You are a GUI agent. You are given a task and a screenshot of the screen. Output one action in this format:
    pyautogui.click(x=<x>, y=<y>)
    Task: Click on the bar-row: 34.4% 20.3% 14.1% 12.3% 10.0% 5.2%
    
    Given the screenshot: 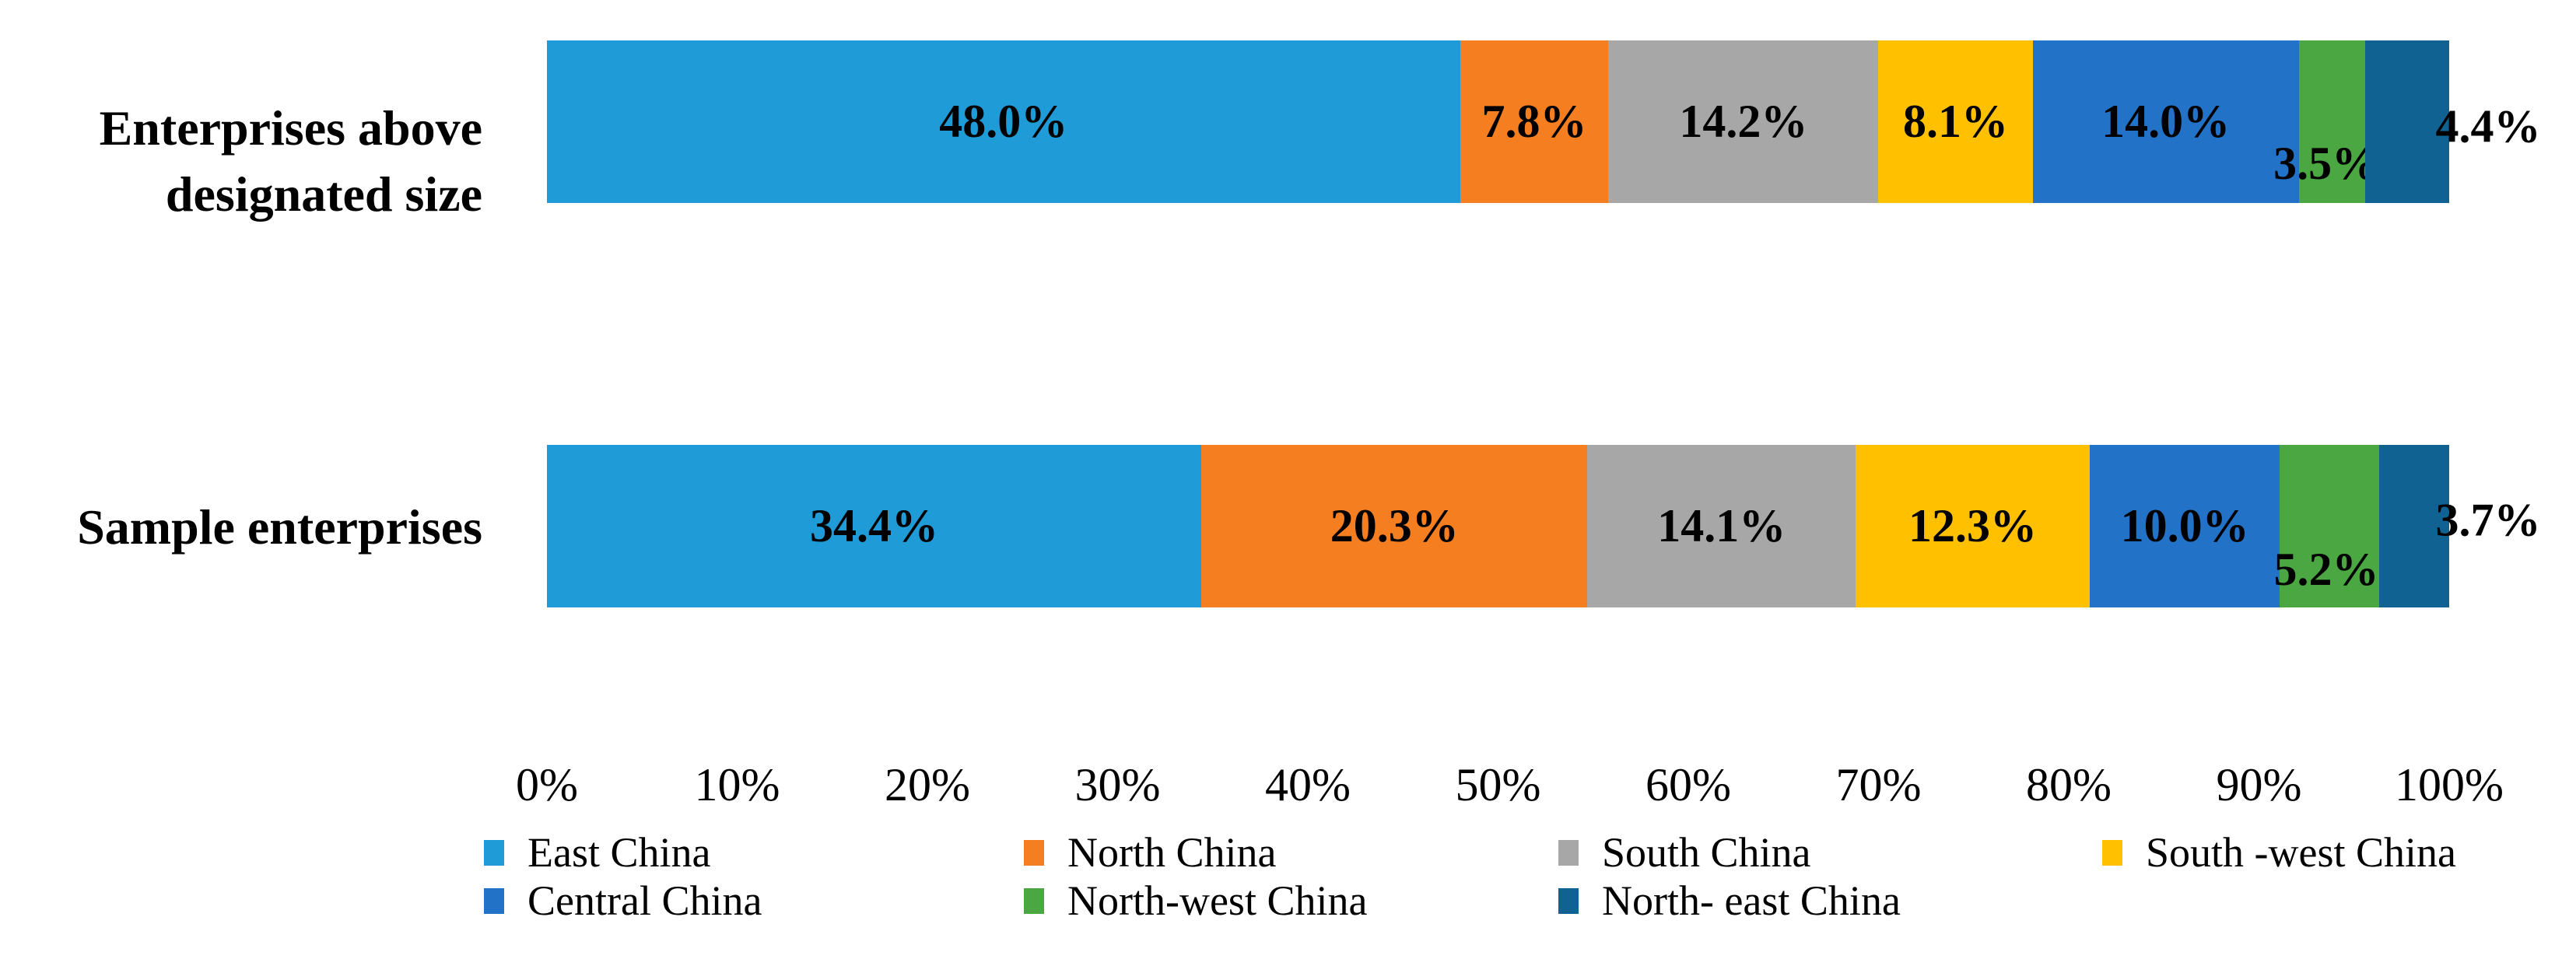 What is the action you would take?
    pyautogui.click(x=1498, y=526)
    